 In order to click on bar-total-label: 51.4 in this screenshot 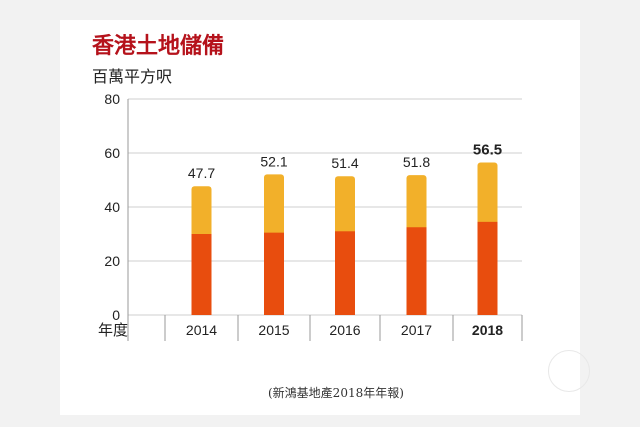, I will do `click(344, 163)`.